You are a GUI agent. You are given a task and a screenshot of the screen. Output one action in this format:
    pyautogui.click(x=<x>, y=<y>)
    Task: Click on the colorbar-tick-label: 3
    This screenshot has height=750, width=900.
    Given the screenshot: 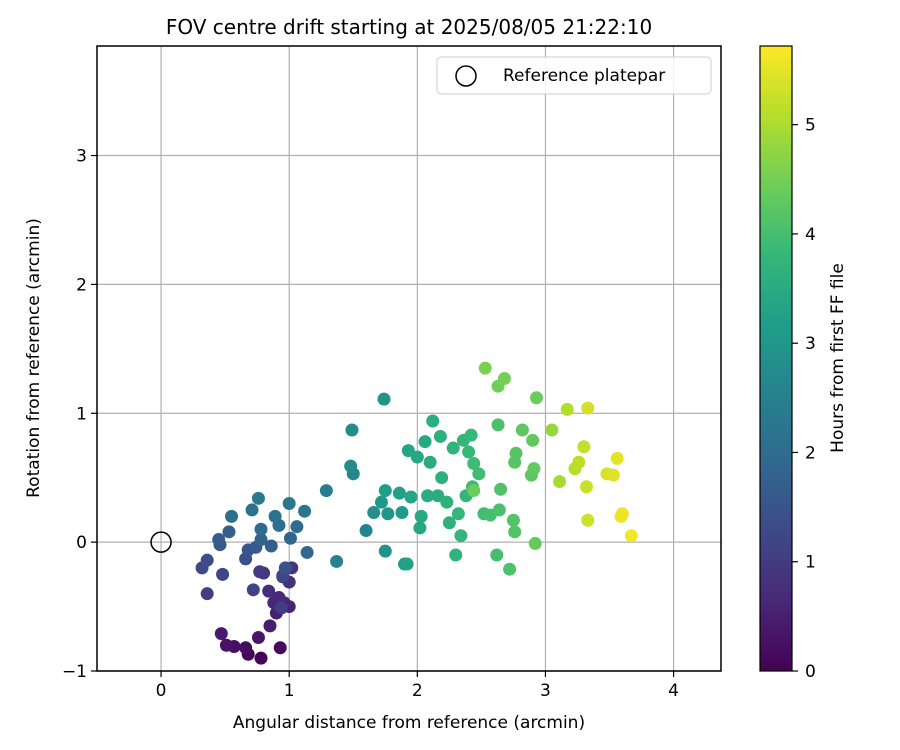 What is the action you would take?
    pyautogui.click(x=810, y=344)
    